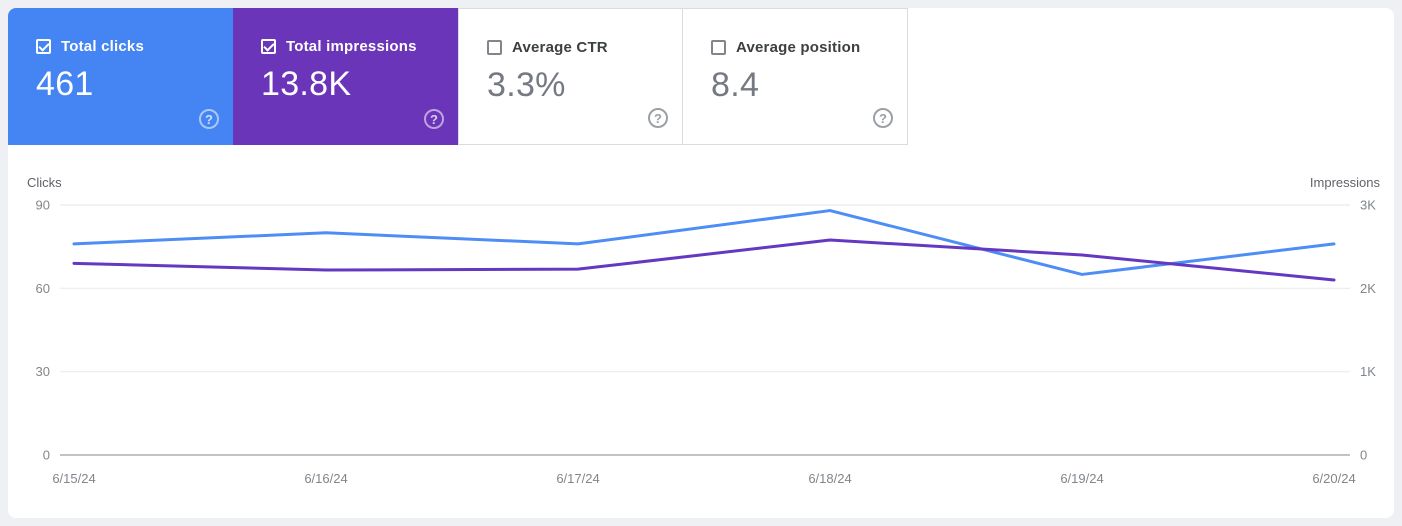  What do you see at coordinates (1368, 205) in the screenshot?
I see `right-axis-tick: 3K` at bounding box center [1368, 205].